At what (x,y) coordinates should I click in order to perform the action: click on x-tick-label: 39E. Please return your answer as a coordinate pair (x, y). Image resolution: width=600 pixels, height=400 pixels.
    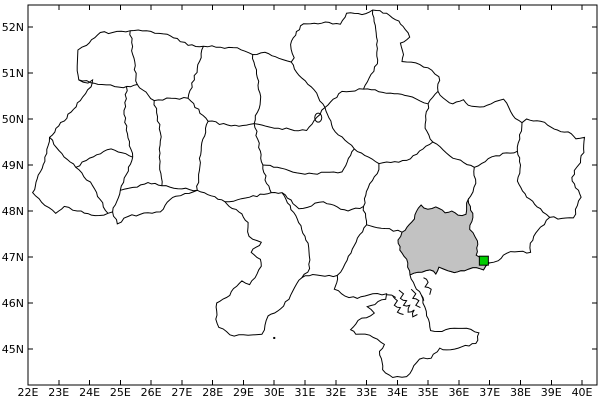
    Looking at the image, I should click on (551, 392).